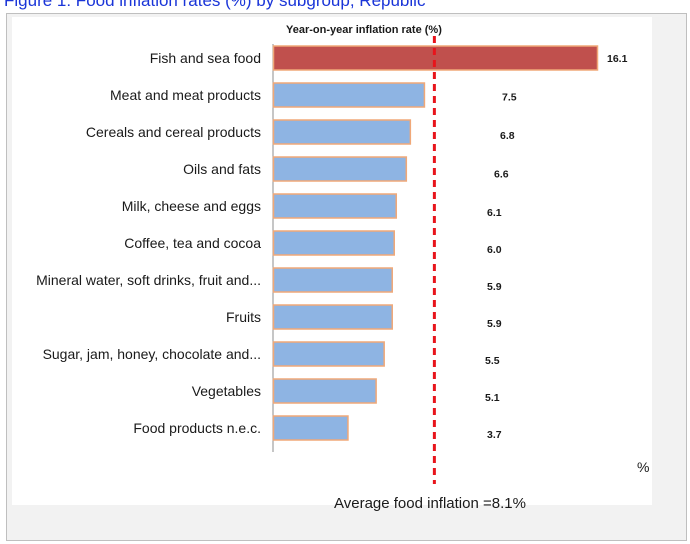  Describe the element at coordinates (226, 391) in the screenshot. I see `category-label: Vegetables` at that location.